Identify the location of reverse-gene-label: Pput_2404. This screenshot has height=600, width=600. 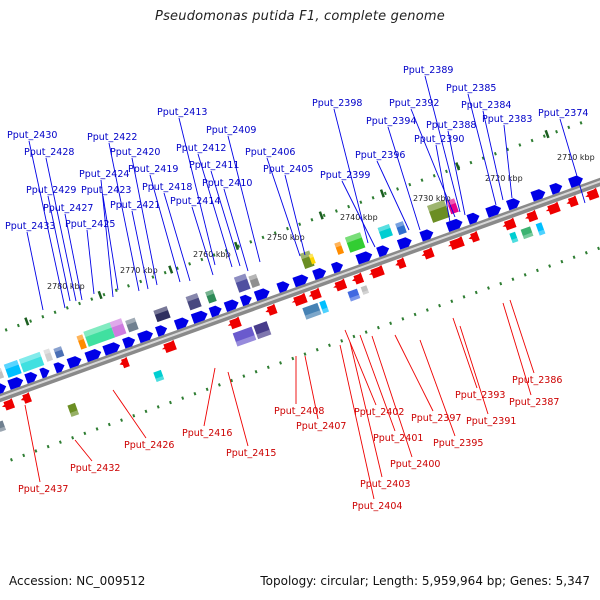
(377, 506).